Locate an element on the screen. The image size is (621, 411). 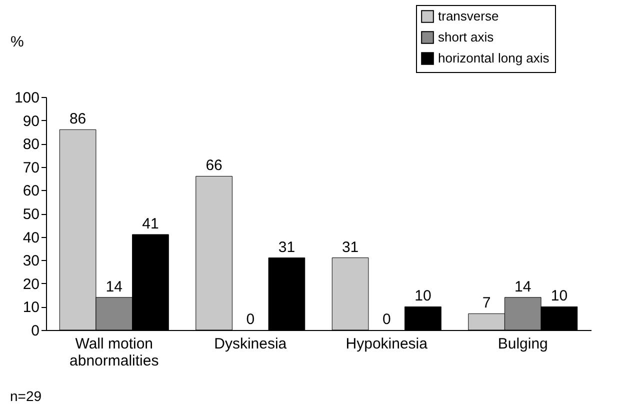
data-label: 7 is located at coordinates (486, 303).